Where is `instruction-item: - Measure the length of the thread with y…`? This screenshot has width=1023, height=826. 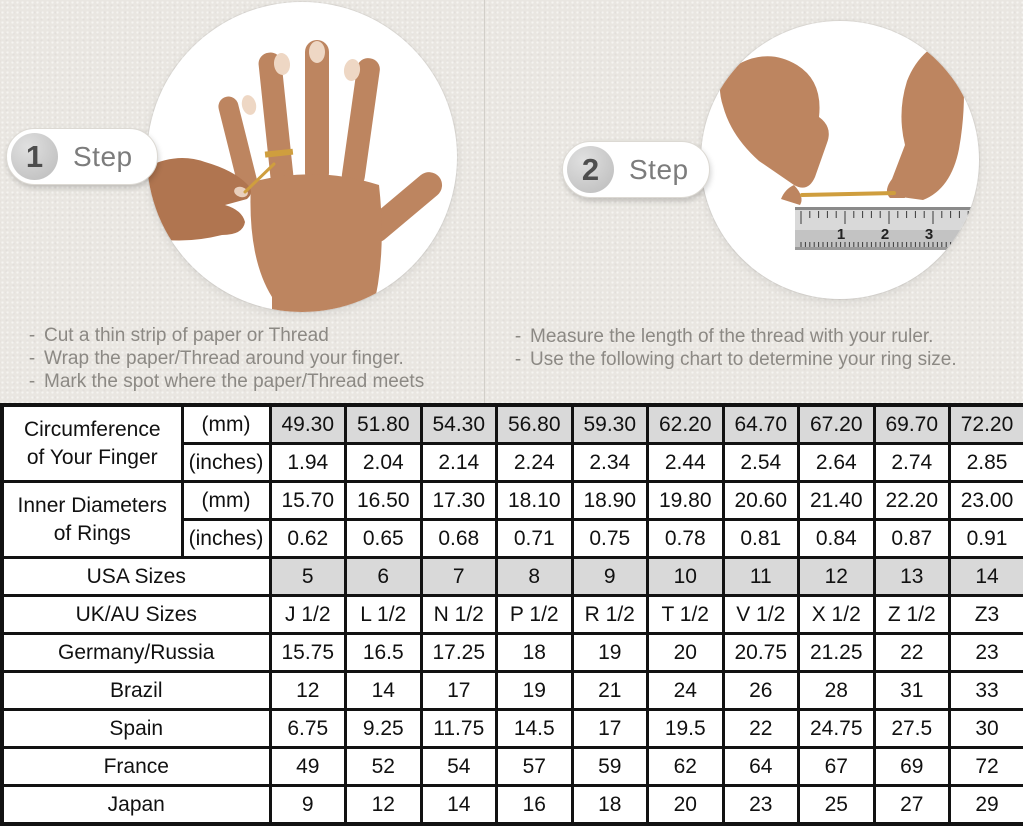
instruction-item: - Measure the length of the thread with y… is located at coordinates (762, 336).